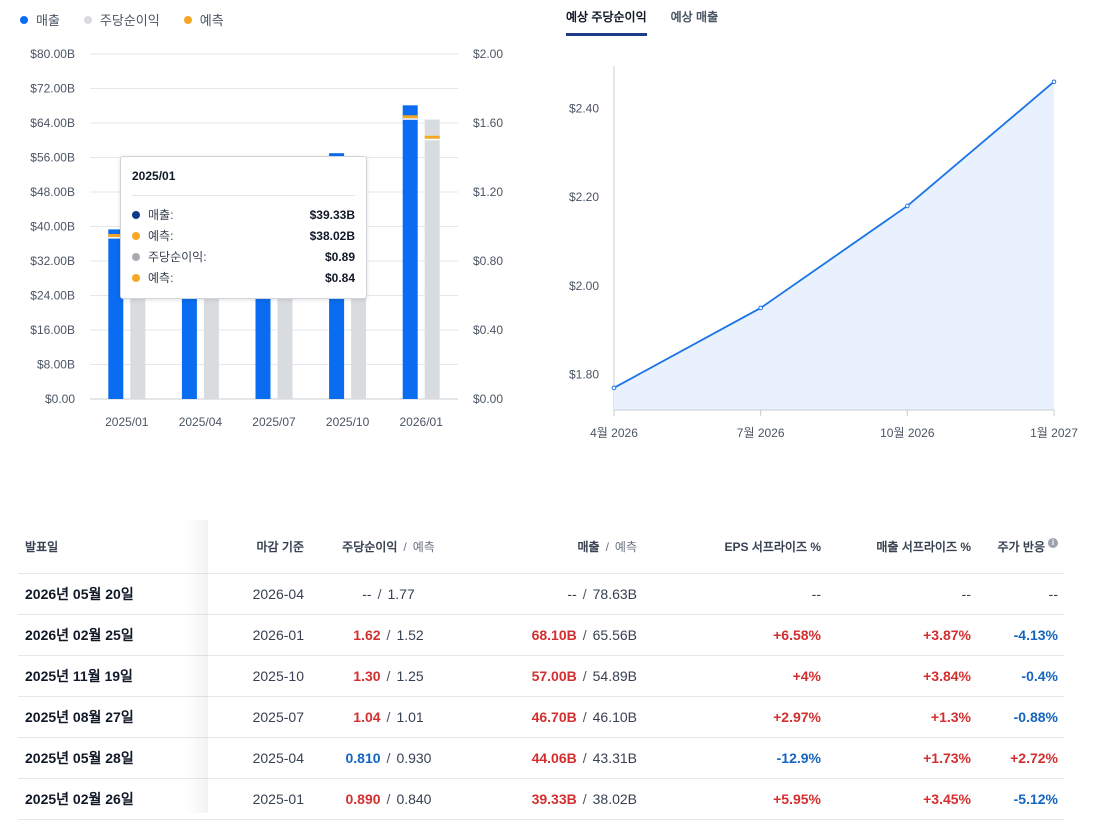 This screenshot has height=820, width=1101. What do you see at coordinates (410, 717) in the screenshot?
I see `eps-forecast: 1.01` at bounding box center [410, 717].